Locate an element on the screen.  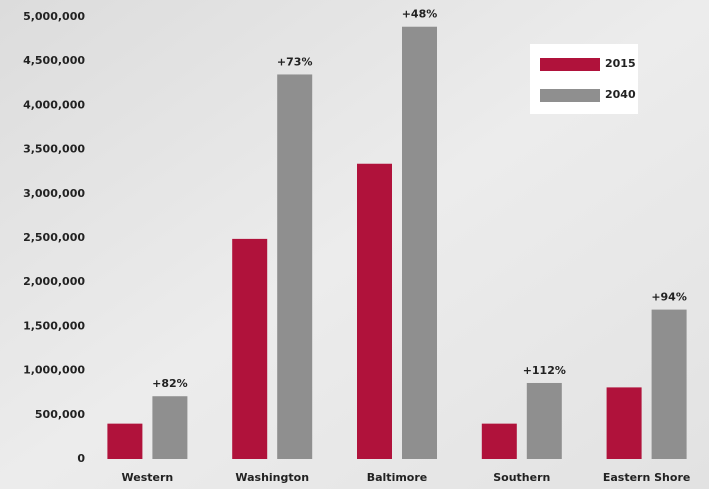
x-tick-label: Washington is located at coordinates (272, 477).